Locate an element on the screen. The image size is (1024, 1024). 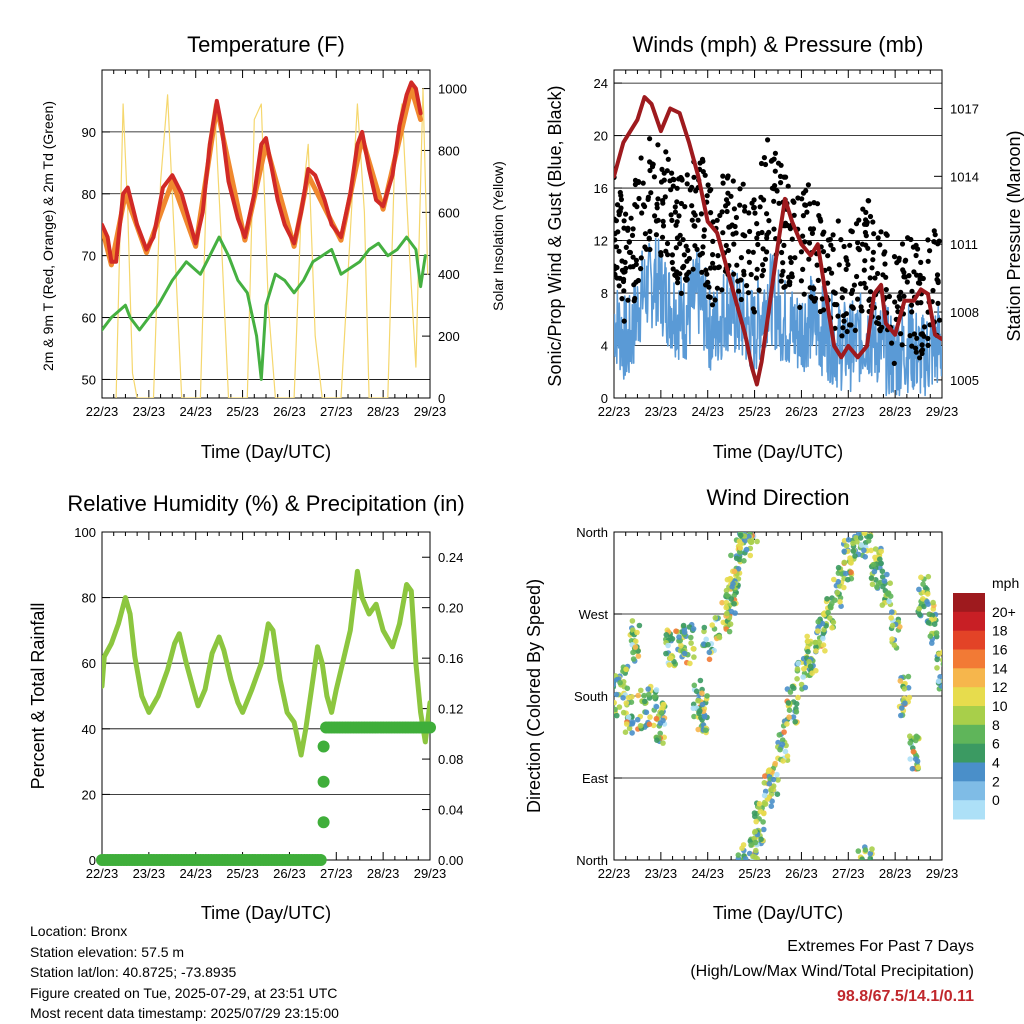
humidity-x-tick-label: 22/23 is located at coordinates (102, 873).